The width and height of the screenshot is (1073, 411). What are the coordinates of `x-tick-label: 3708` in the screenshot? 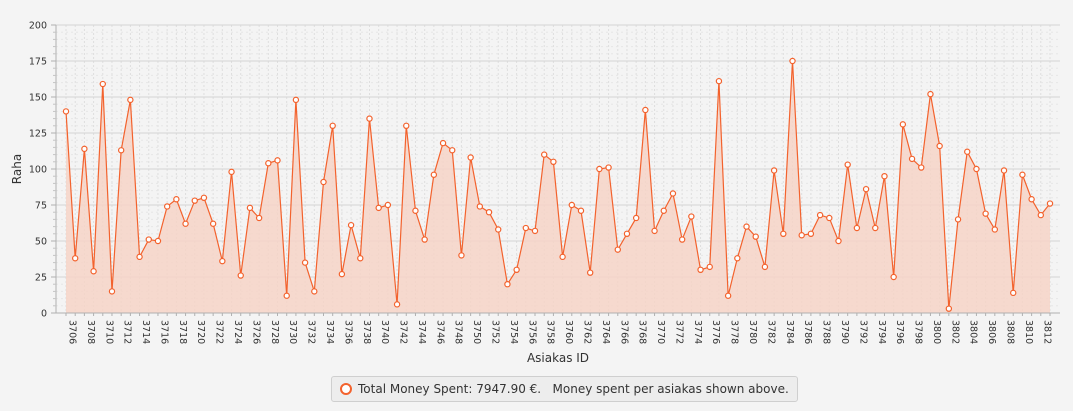 It's located at (90, 332).